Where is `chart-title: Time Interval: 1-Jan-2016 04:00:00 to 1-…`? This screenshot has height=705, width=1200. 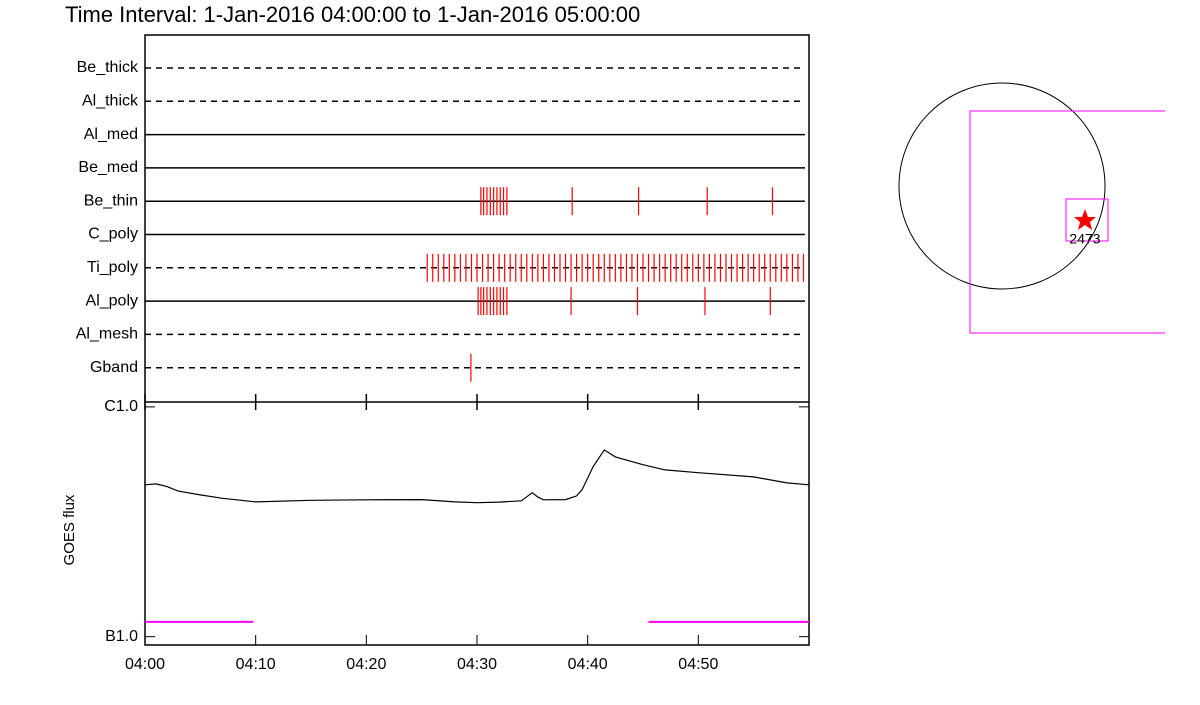
chart-title: Time Interval: 1-Jan-2016 04:00:00 to 1-… is located at coordinates (352, 14).